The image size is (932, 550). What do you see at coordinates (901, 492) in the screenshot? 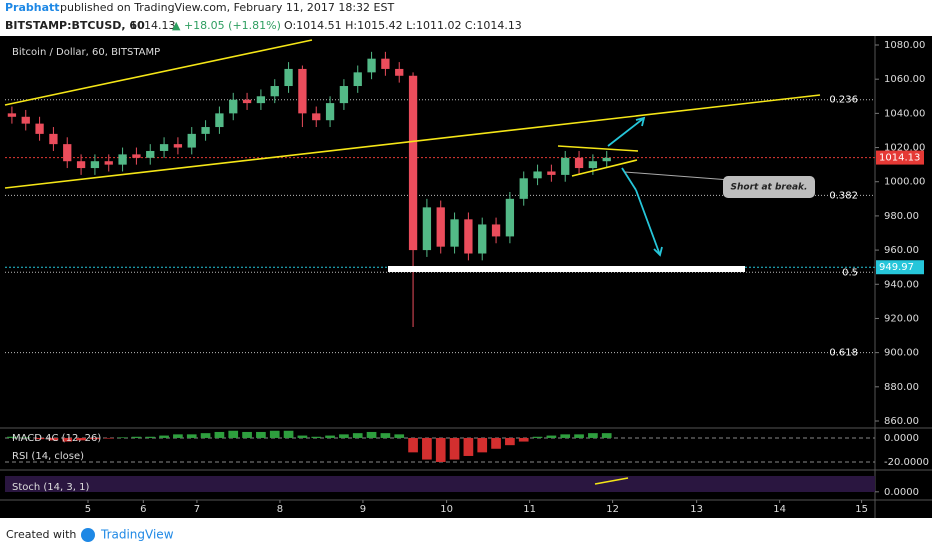
I see `stoch-tick-label: 0.0000` at bounding box center [901, 492].